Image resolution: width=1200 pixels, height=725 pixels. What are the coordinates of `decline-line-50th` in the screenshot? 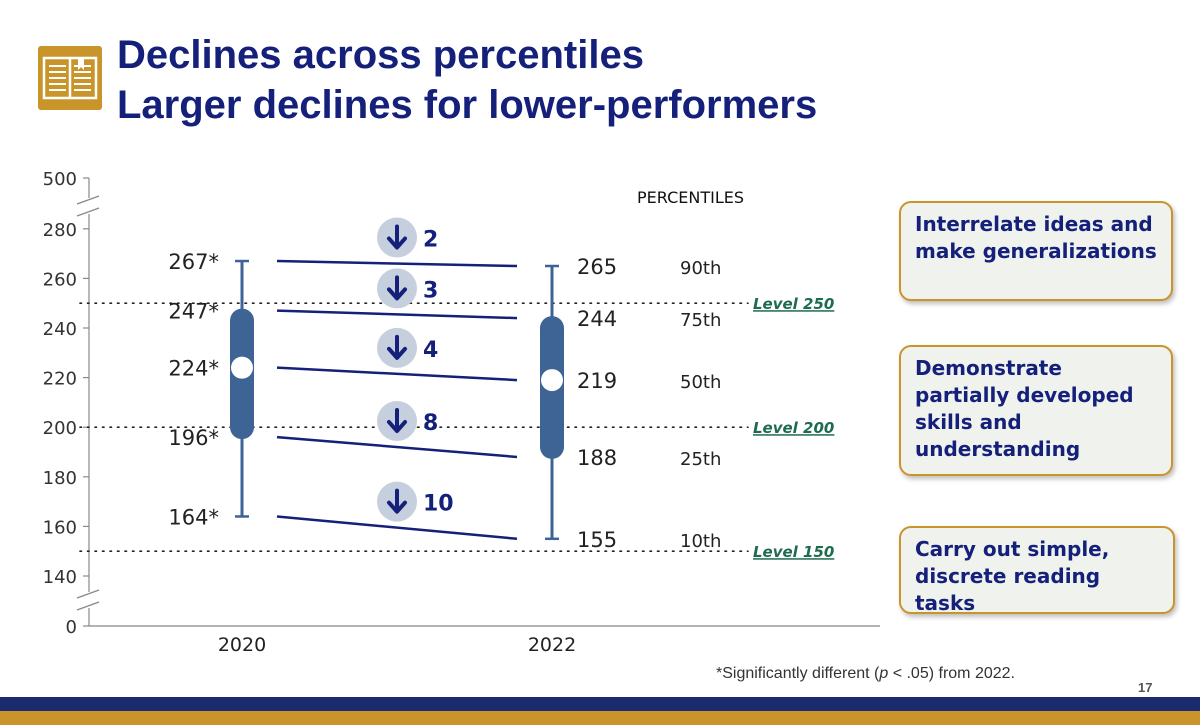 It's located at (397, 374).